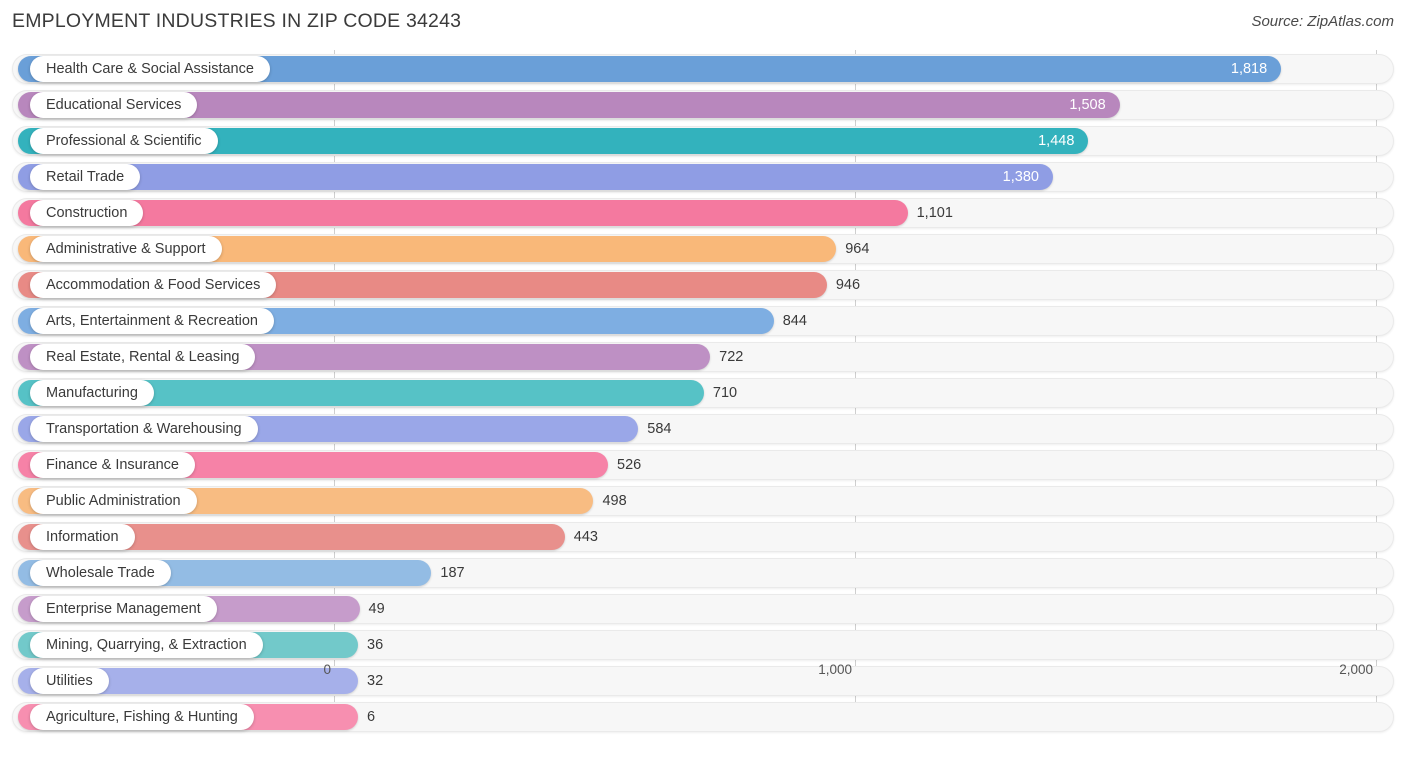 This screenshot has width=1406, height=776. I want to click on category-label: Information, so click(82, 536).